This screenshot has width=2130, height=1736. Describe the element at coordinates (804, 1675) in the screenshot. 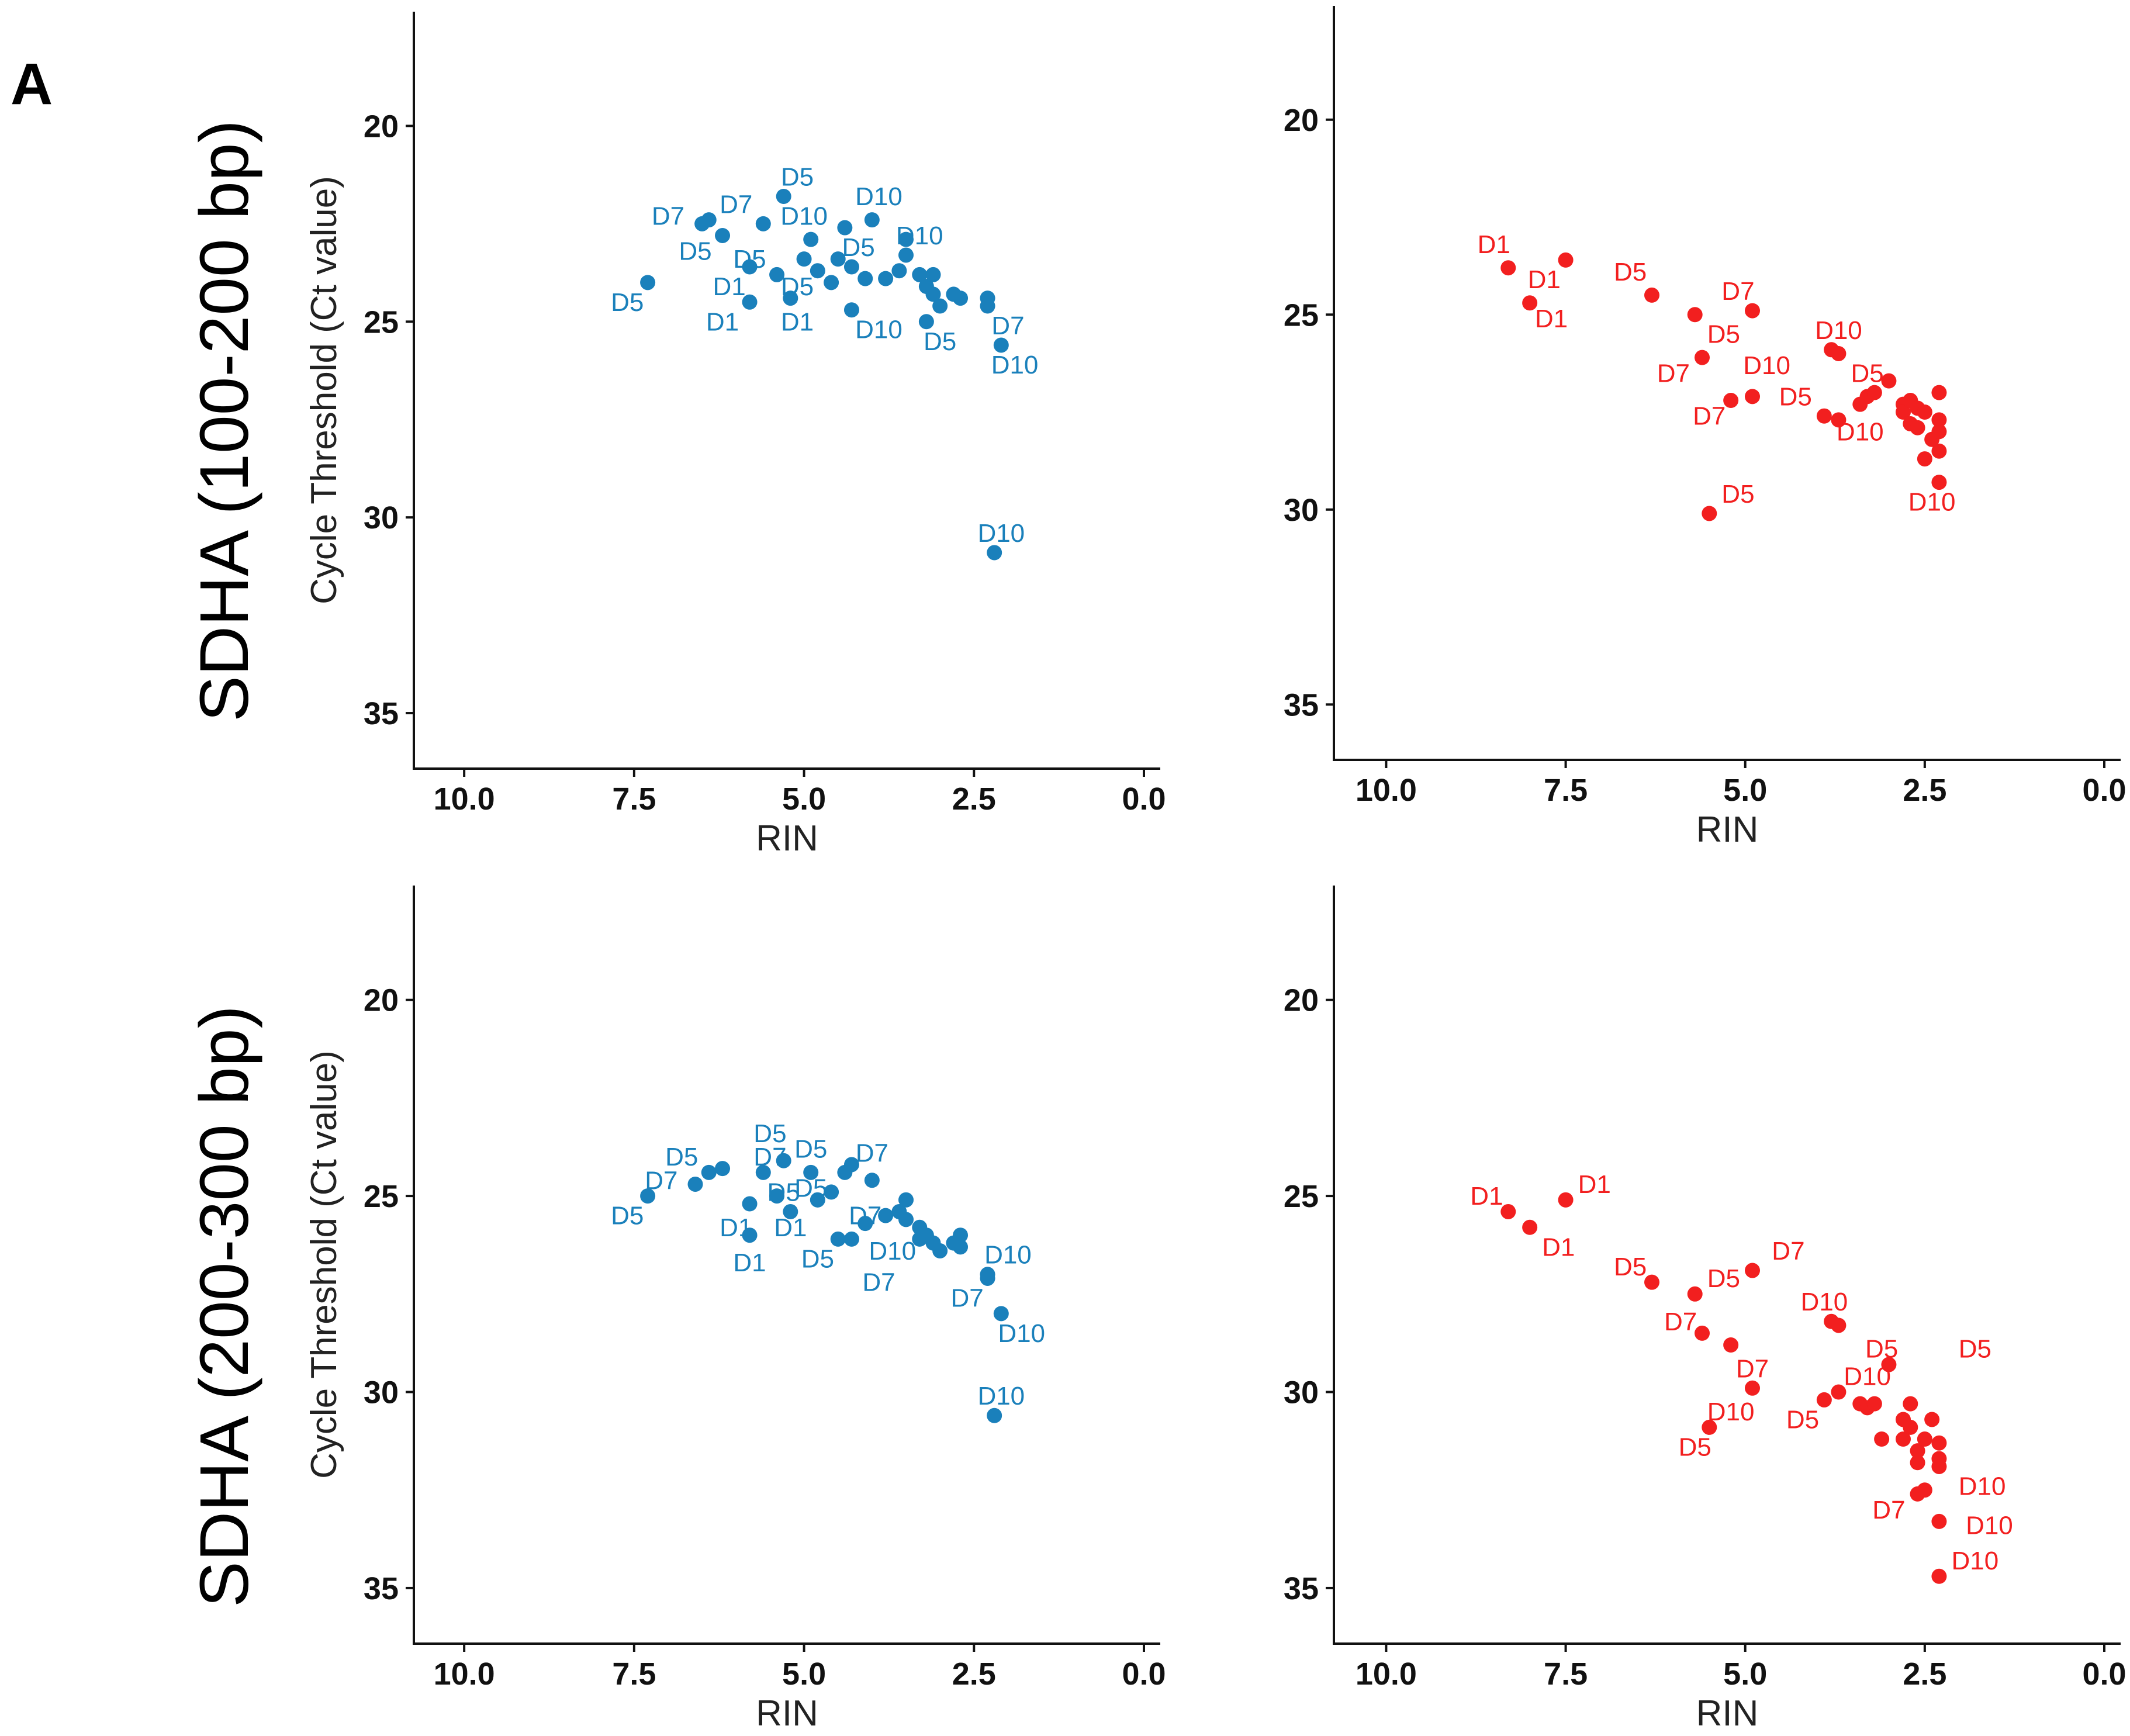

I see `p2-x-tick-label: 5.0` at that location.